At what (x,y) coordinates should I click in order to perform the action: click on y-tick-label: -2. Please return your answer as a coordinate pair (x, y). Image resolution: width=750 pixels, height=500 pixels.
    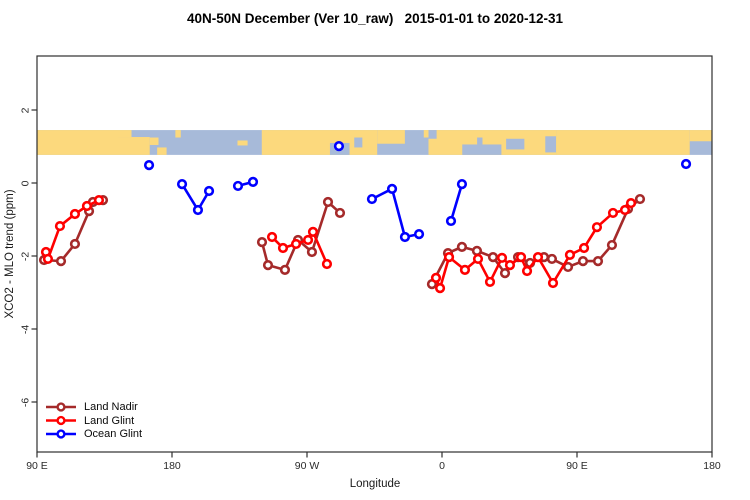
    Looking at the image, I should click on (25, 256).